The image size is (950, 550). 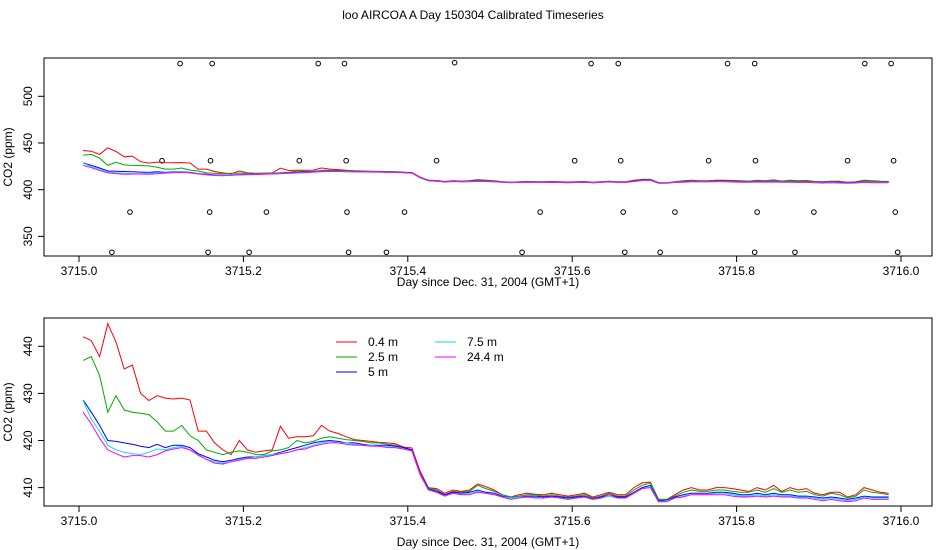 I want to click on bottom-y-axis: 410 420 430 440, so click(x=32, y=417).